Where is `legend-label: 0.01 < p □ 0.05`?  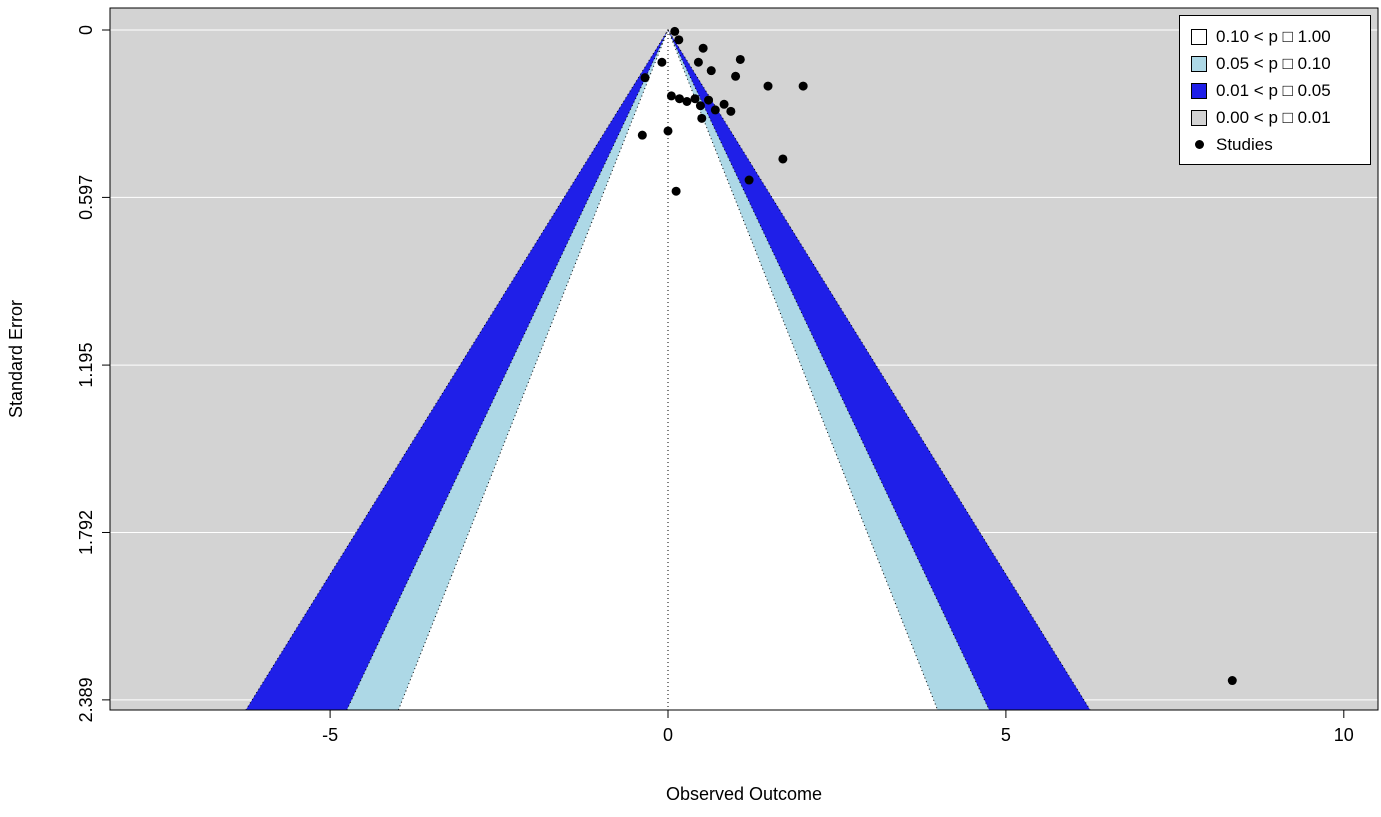 legend-label: 0.01 < p □ 0.05 is located at coordinates (1273, 90).